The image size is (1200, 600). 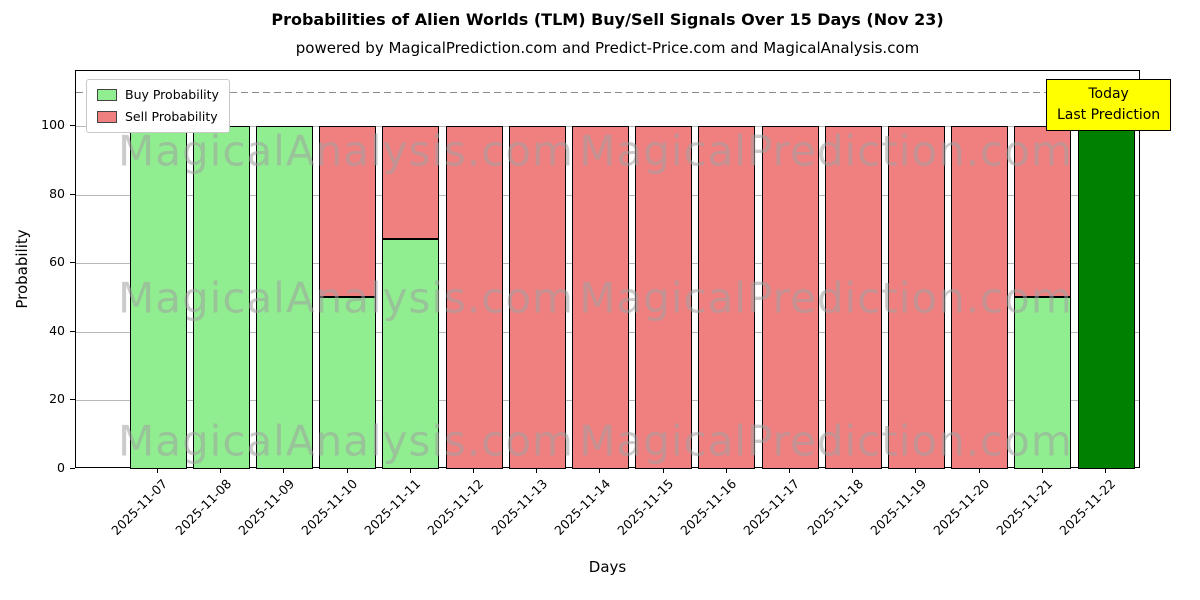 What do you see at coordinates (172, 94) in the screenshot?
I see `legend-buy-label: Buy Probability` at bounding box center [172, 94].